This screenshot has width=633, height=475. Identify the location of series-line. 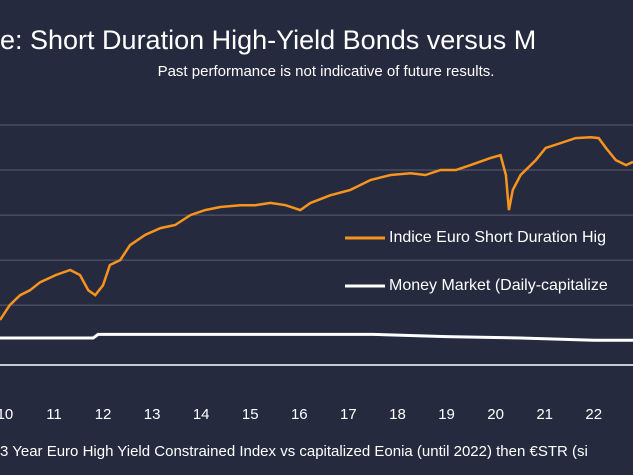
(316, 337).